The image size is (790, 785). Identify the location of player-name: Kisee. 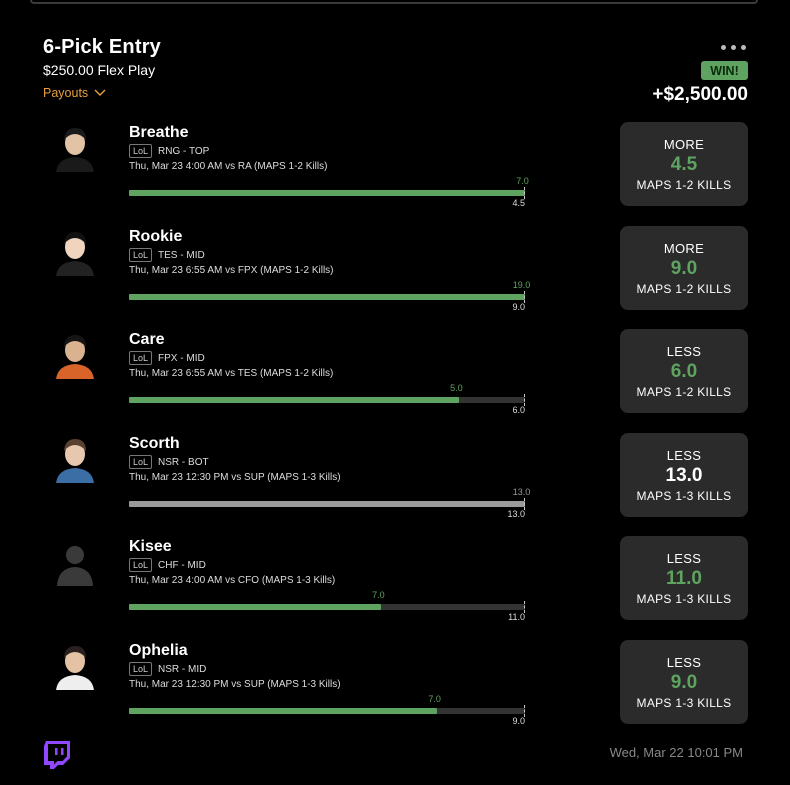
(150, 546).